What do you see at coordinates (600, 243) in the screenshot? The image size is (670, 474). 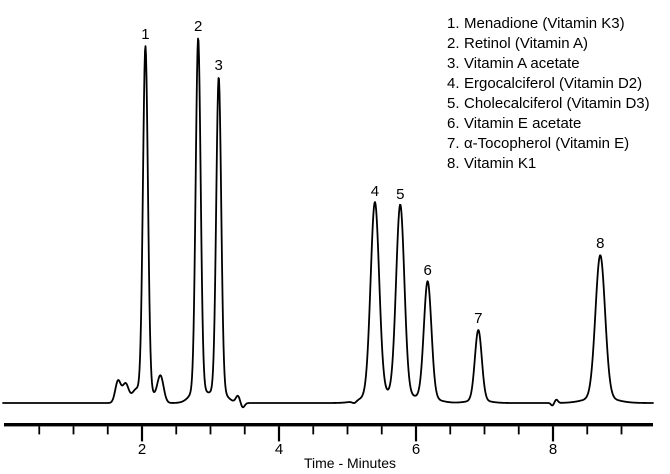 I see `peak-label-8: 8` at bounding box center [600, 243].